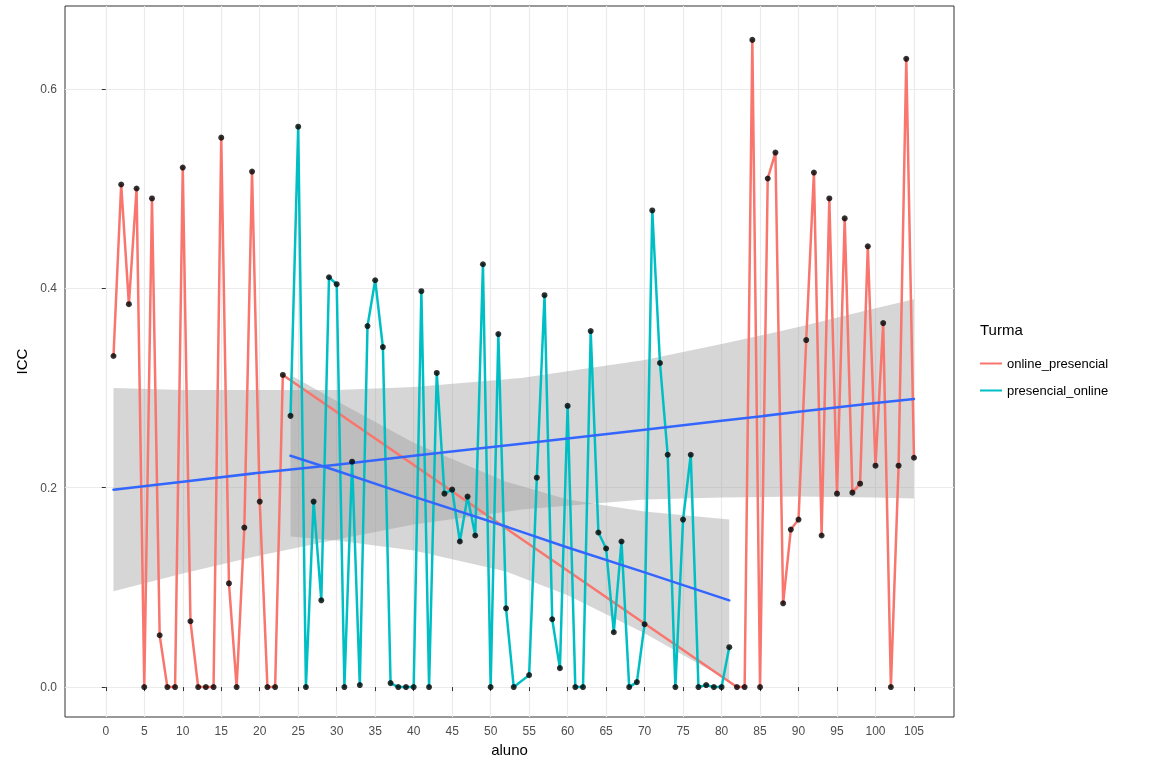  Describe the element at coordinates (644, 731) in the screenshot. I see `x-tick-label: 70` at that location.